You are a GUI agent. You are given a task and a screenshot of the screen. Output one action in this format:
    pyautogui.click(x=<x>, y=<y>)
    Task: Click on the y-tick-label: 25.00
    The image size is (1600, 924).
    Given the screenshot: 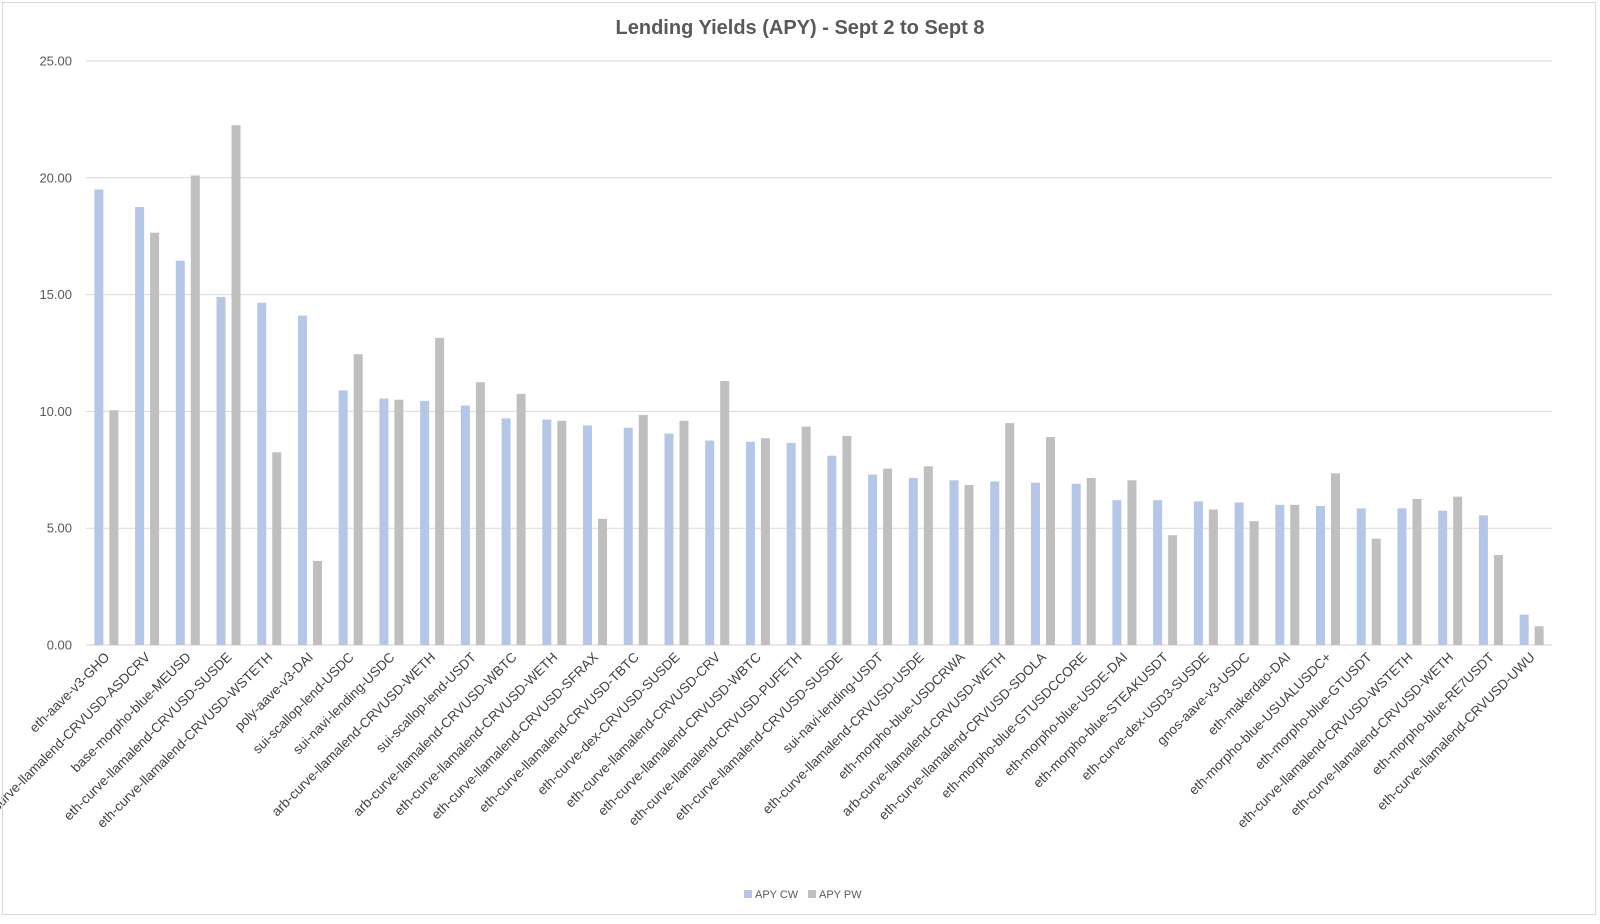 What is the action you would take?
    pyautogui.click(x=55, y=61)
    